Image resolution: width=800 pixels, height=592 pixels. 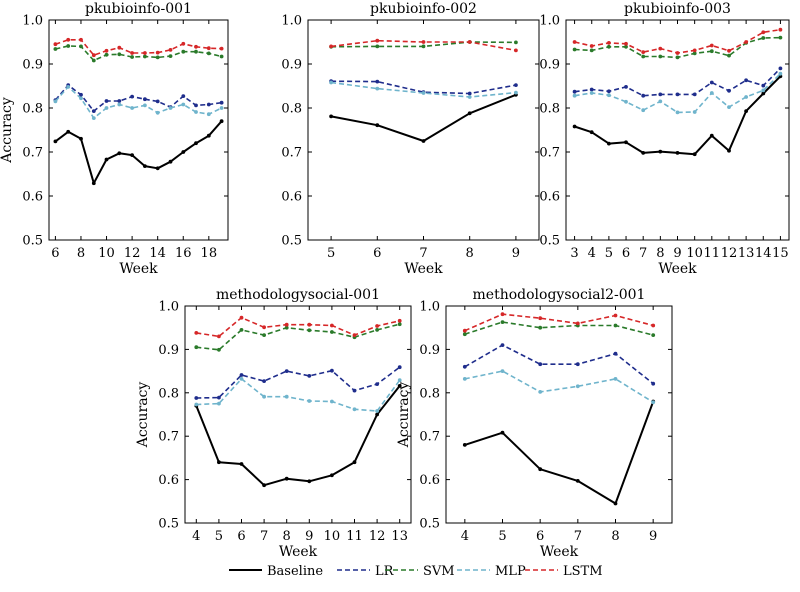 What do you see at coordinates (510, 571) in the screenshot?
I see `legend-label-mlp: MLP` at bounding box center [510, 571].